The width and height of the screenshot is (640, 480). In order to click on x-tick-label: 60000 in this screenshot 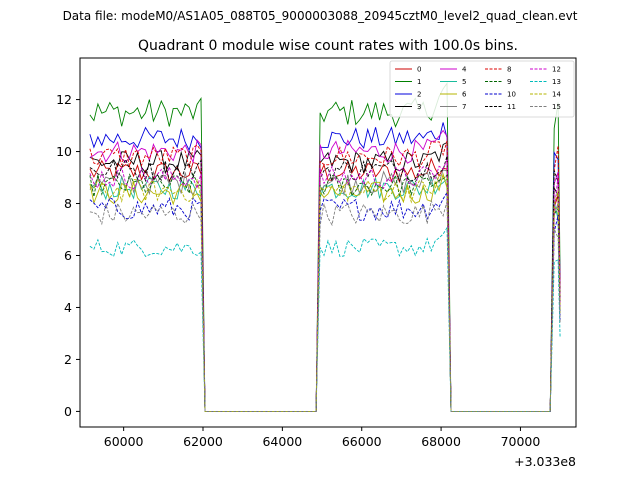, I will do `click(124, 441)`.